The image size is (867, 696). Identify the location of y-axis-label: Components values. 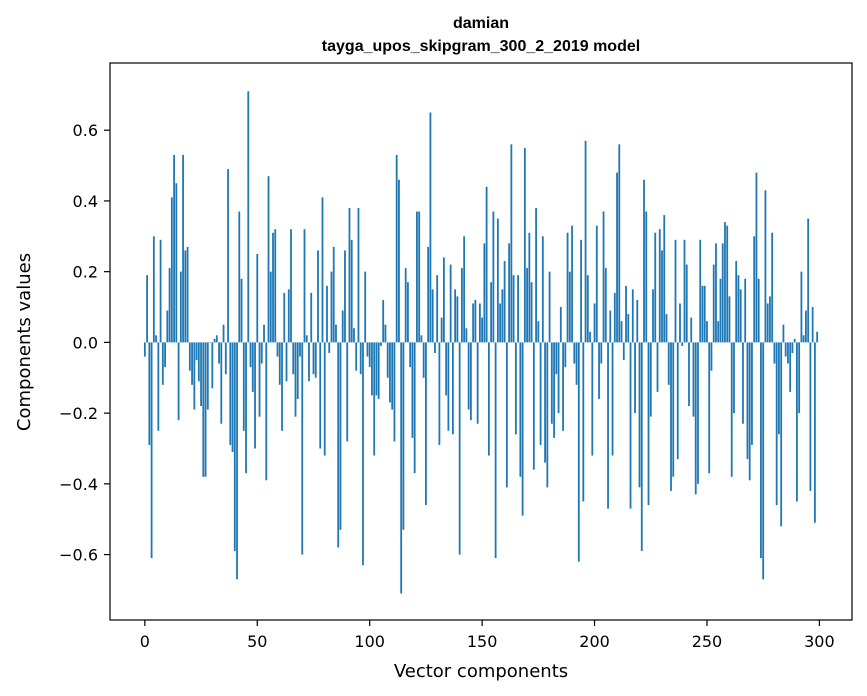
(24, 342).